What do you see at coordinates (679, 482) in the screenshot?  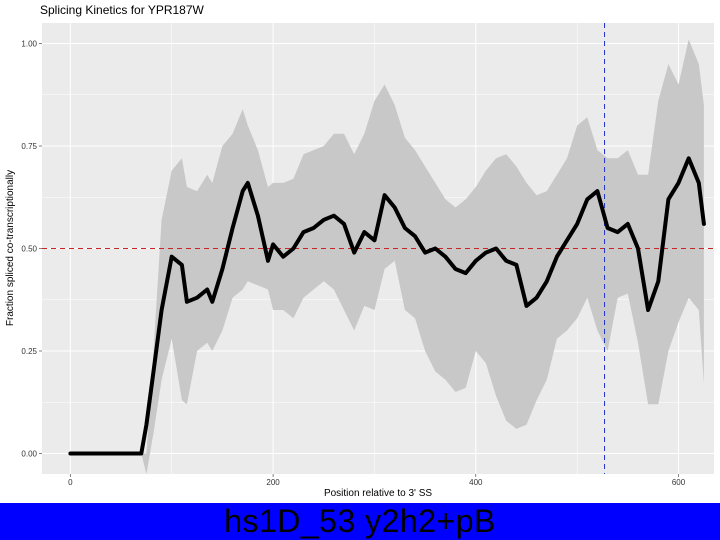 I see `x-tick-label: 600` at bounding box center [679, 482].